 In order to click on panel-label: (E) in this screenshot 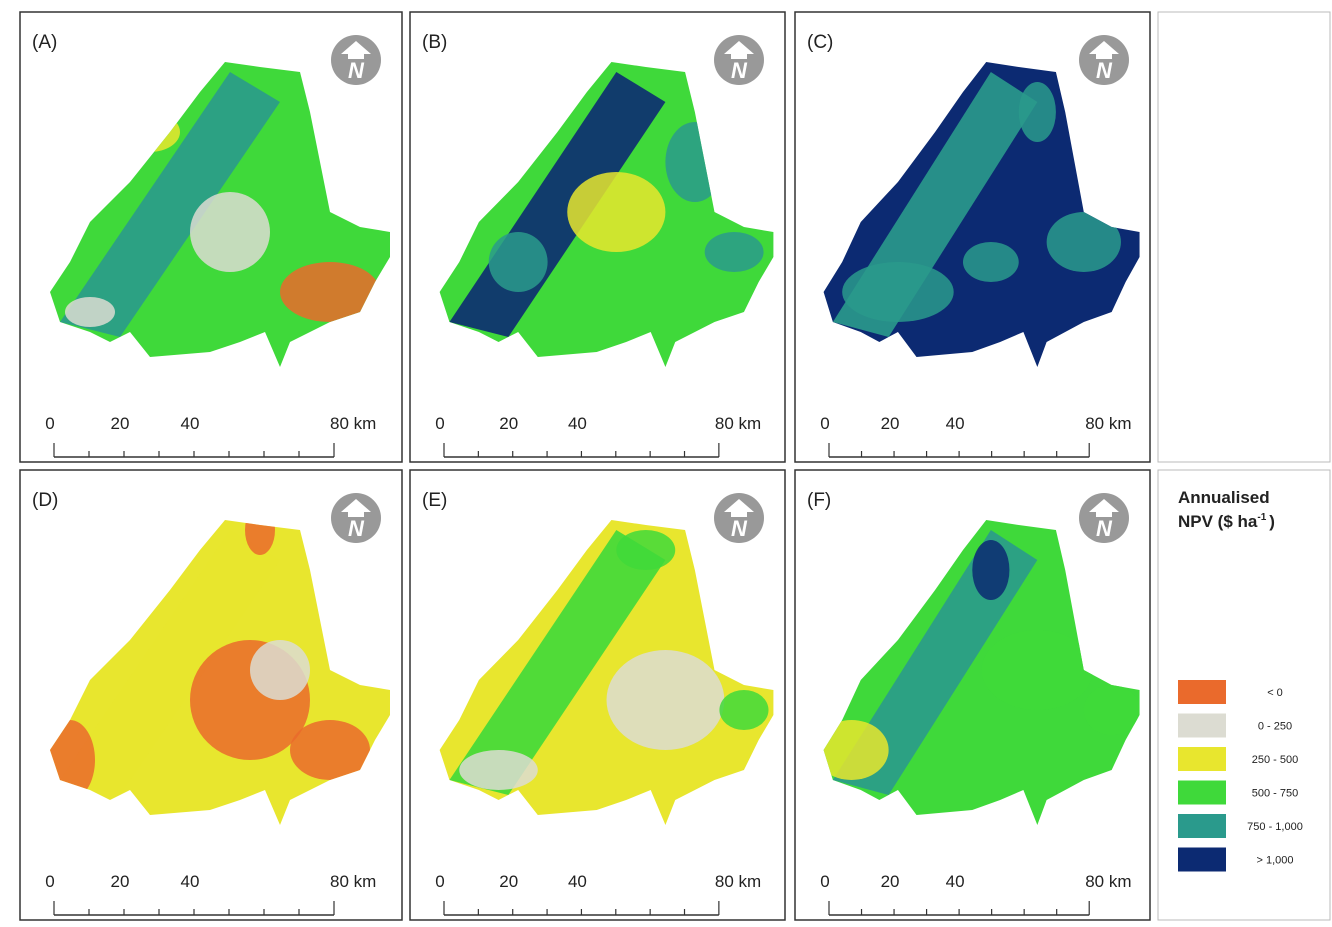, I will do `click(434, 500)`.